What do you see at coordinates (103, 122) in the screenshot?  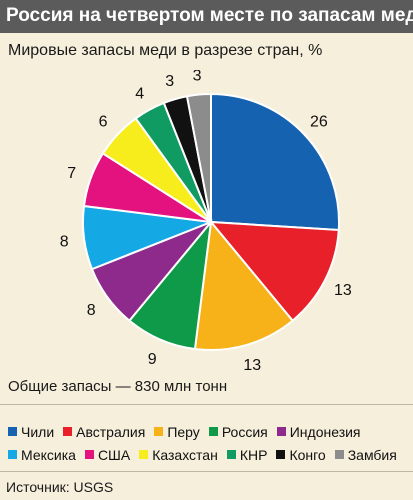 I see `slice-value-label: 6` at bounding box center [103, 122].